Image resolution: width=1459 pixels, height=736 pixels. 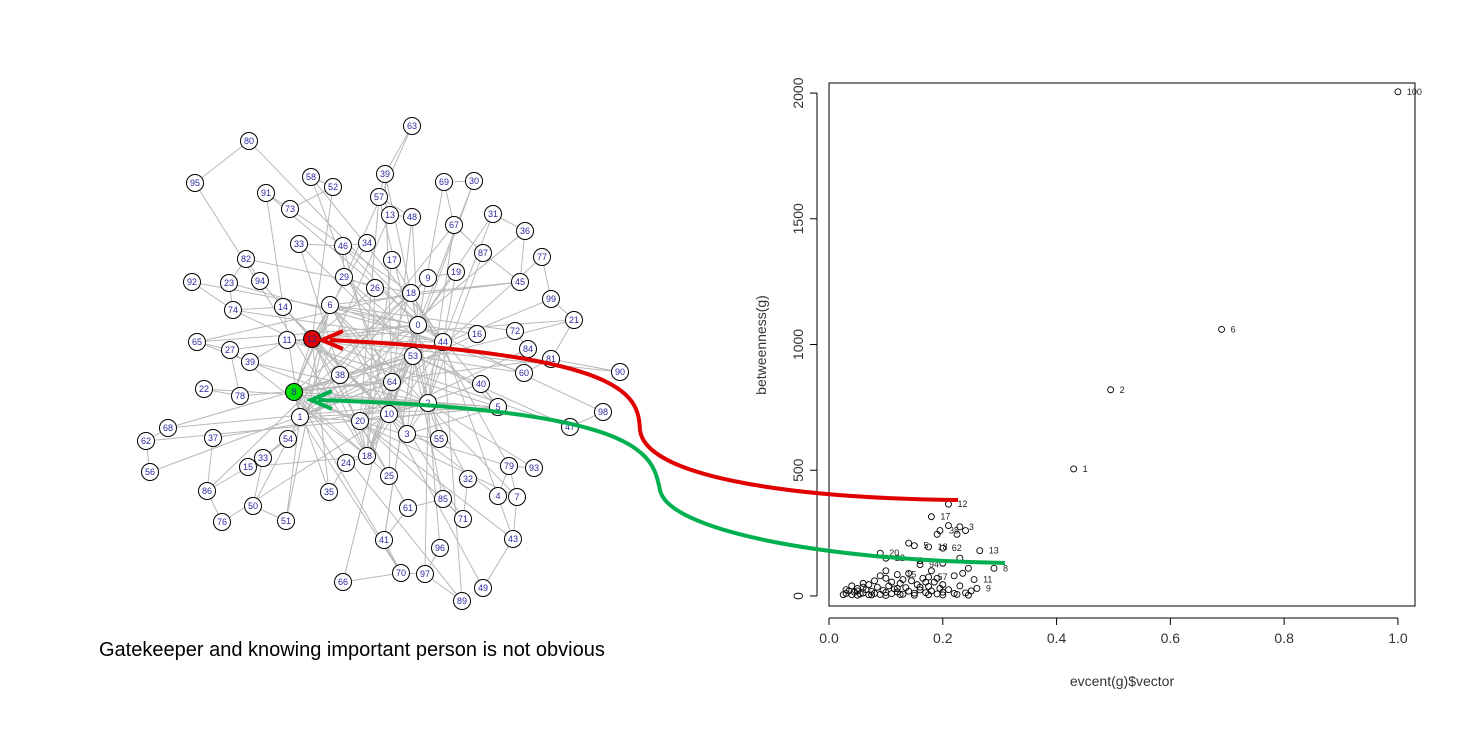 I want to click on node-label: 38, so click(x=340, y=375).